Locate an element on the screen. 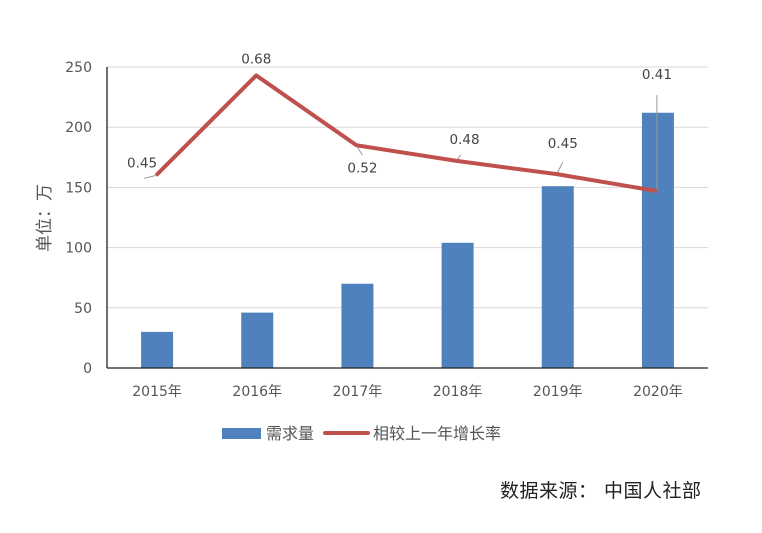 This screenshot has width=762, height=533. x-tick-label: 2019年 is located at coordinates (558, 392).